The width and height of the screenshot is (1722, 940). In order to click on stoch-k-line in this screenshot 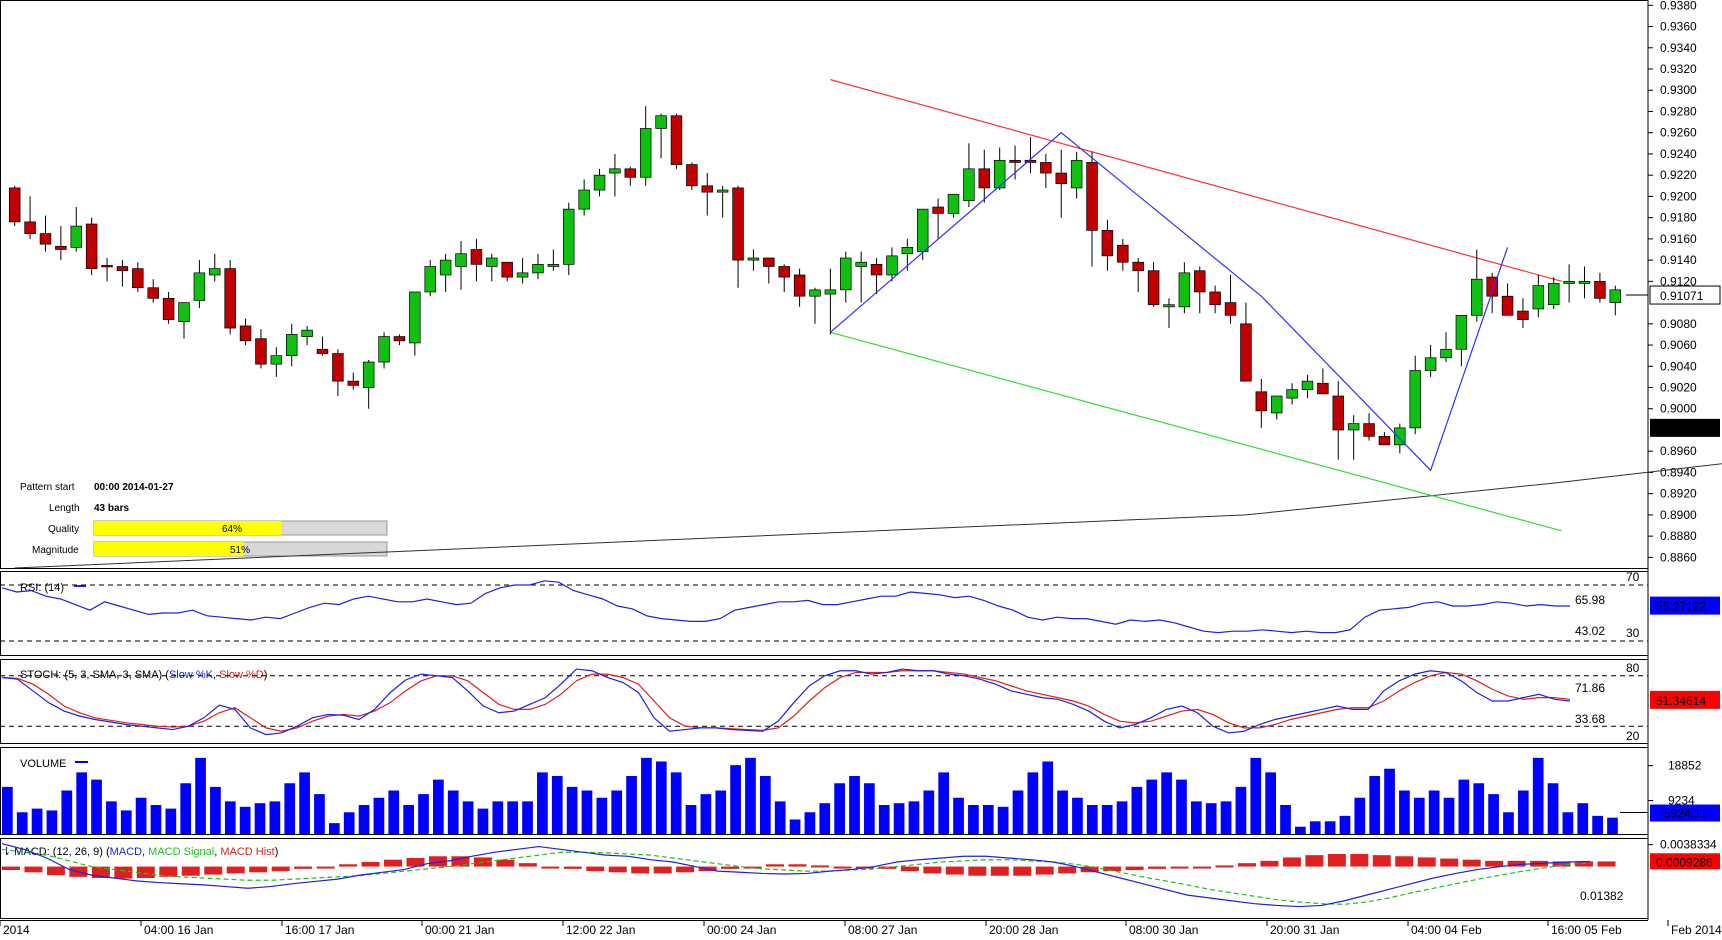, I will do `click(786, 702)`.